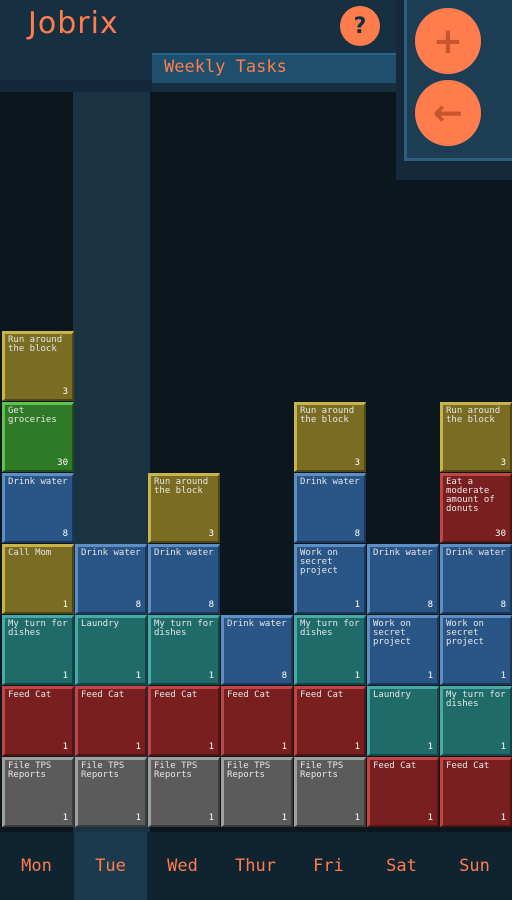  Describe the element at coordinates (360, 26) in the screenshot. I see `help-button: ?` at that location.